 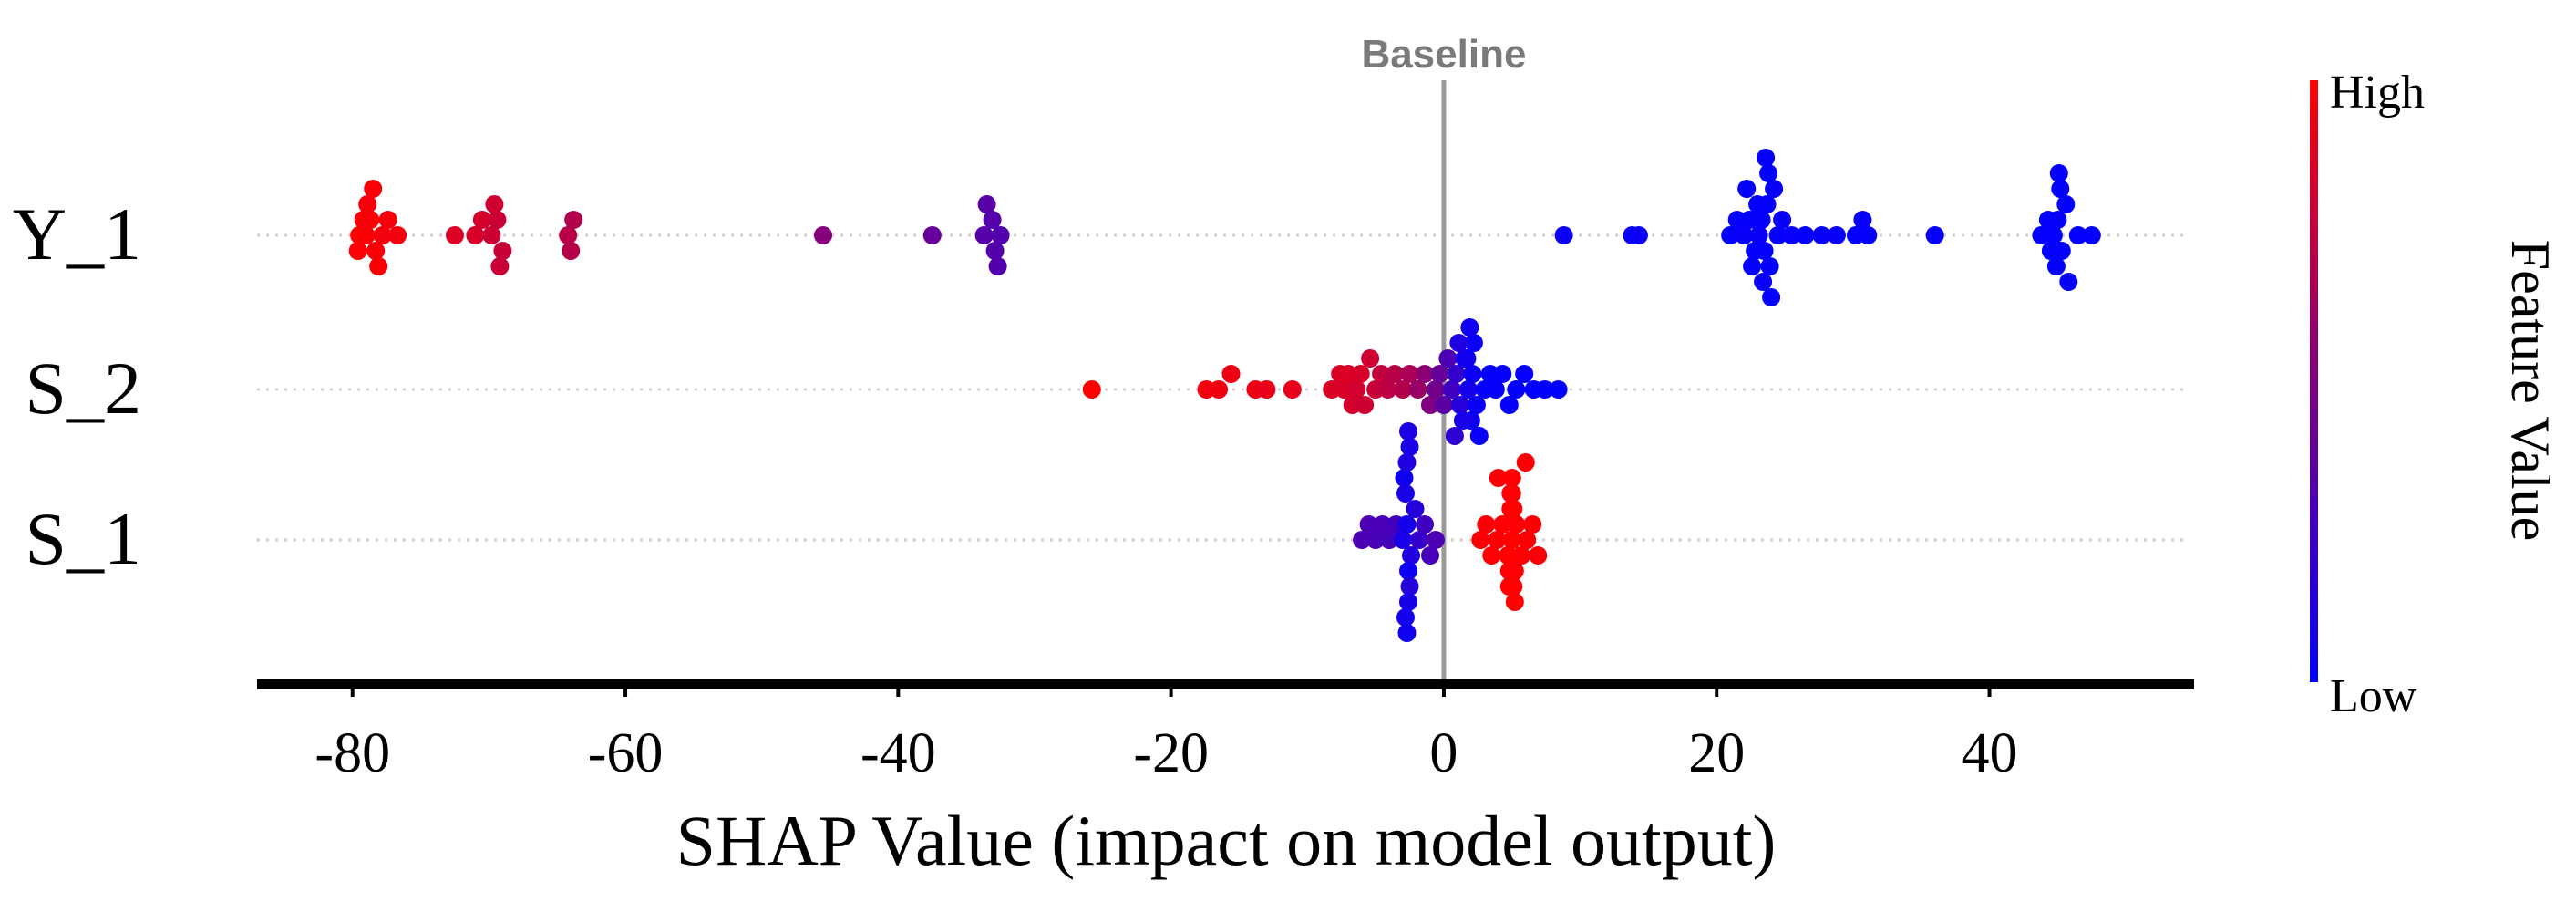 I want to click on colorbar-high-label: High, so click(x=2377, y=93).